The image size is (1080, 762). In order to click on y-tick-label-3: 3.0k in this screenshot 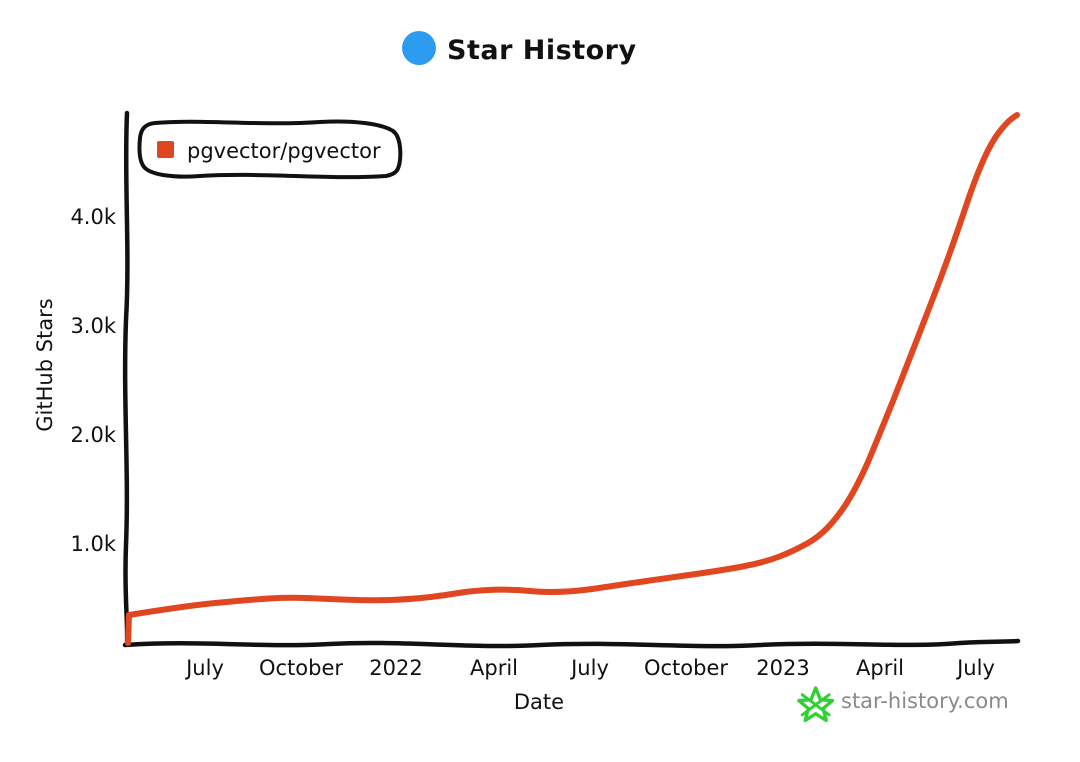, I will do `click(93, 326)`.